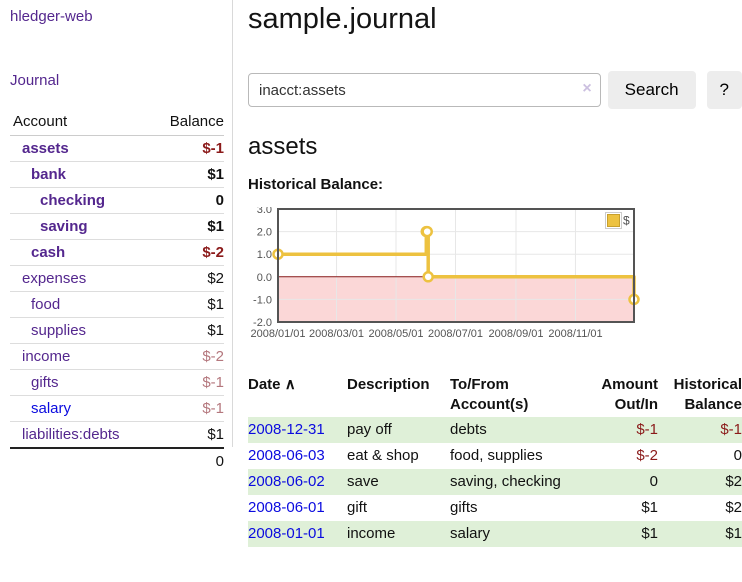  What do you see at coordinates (495, 534) in the screenshot?
I see `register-row: 2008-01-01 income salary $1 $1` at bounding box center [495, 534].